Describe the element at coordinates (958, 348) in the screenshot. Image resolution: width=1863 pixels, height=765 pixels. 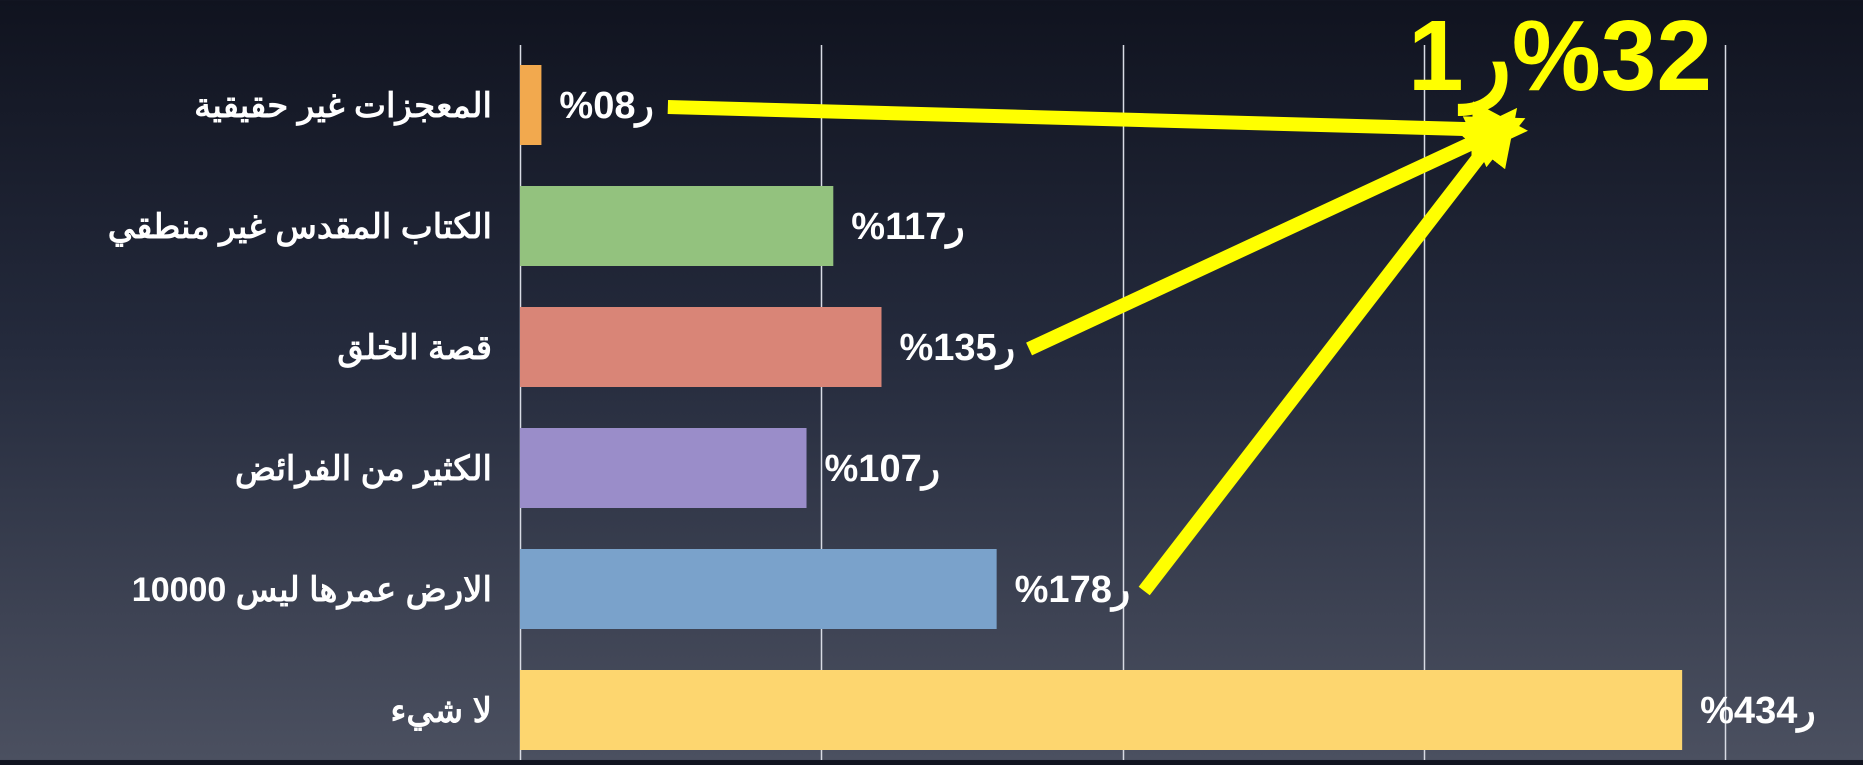
I see `data-label: %13ر5` at that location.